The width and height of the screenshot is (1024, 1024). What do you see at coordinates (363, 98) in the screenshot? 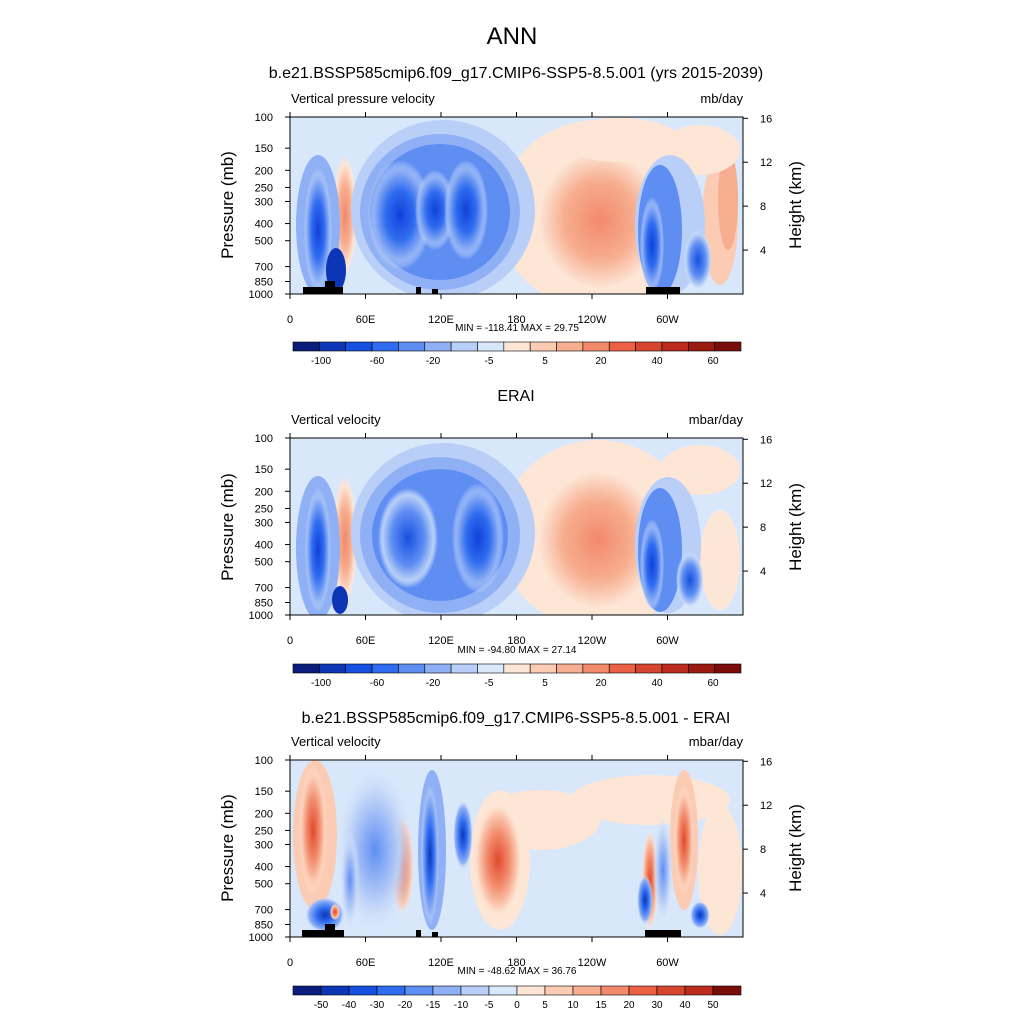
I see `variable-label: Vertical pressure velocity` at bounding box center [363, 98].